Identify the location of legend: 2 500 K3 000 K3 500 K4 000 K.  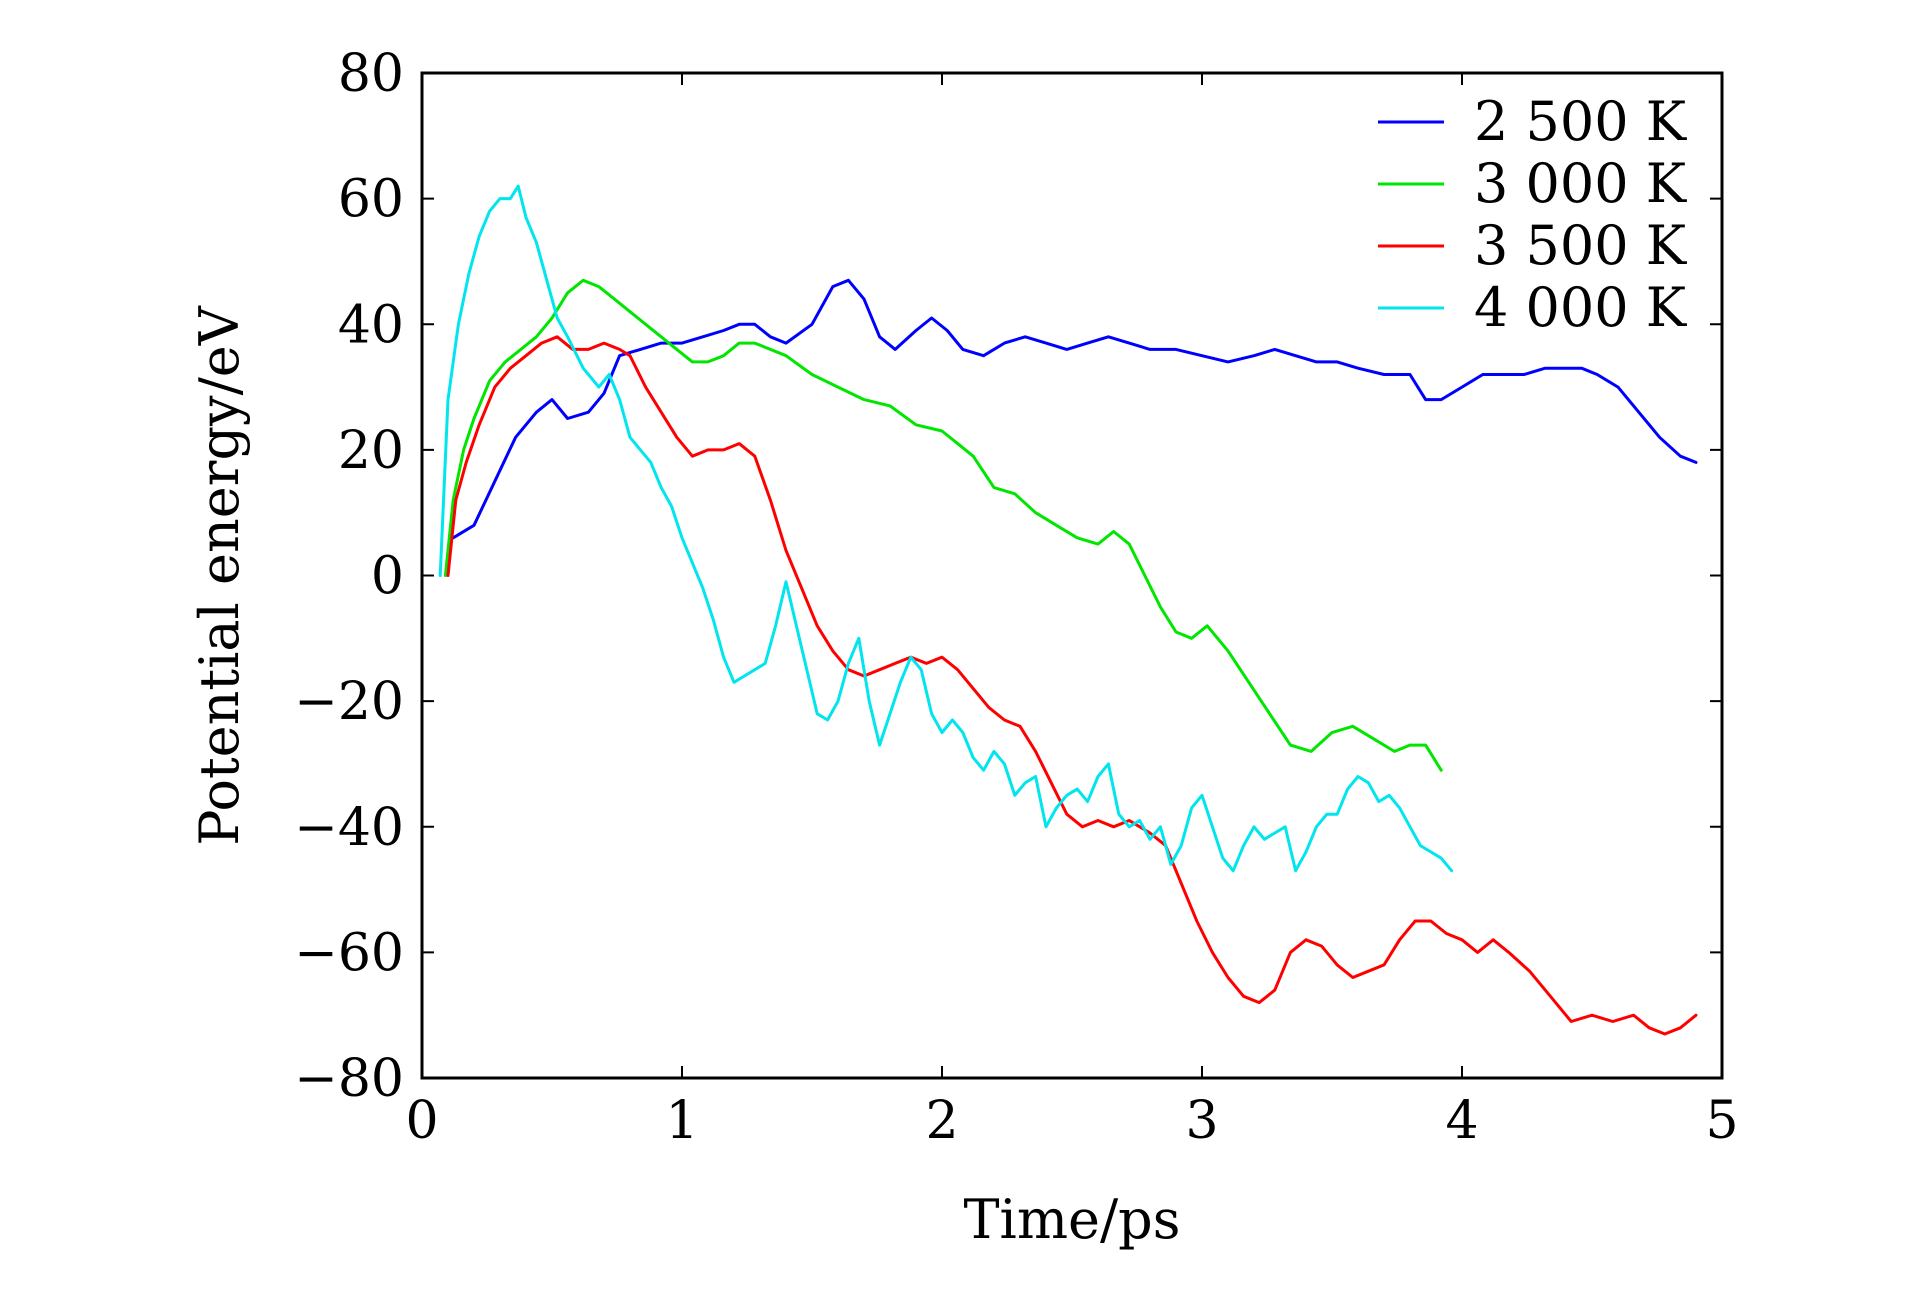
(1533, 214).